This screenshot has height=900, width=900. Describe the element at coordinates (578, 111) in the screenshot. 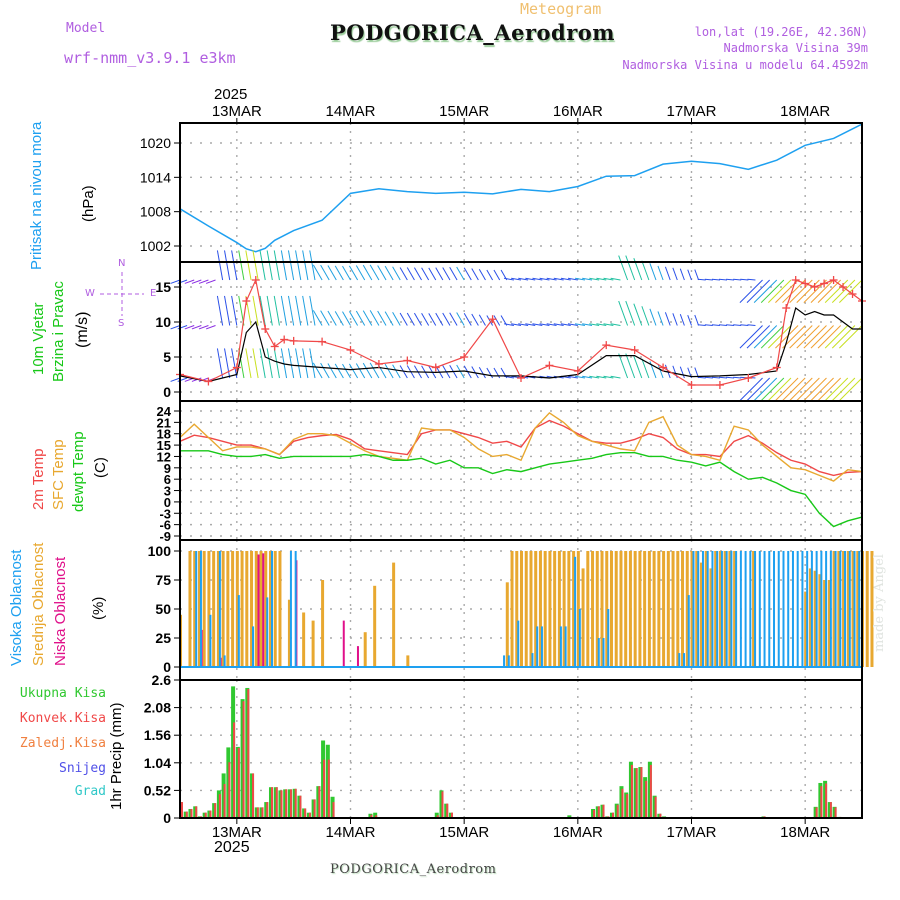

I see `top-day-label: 16MAR` at that location.